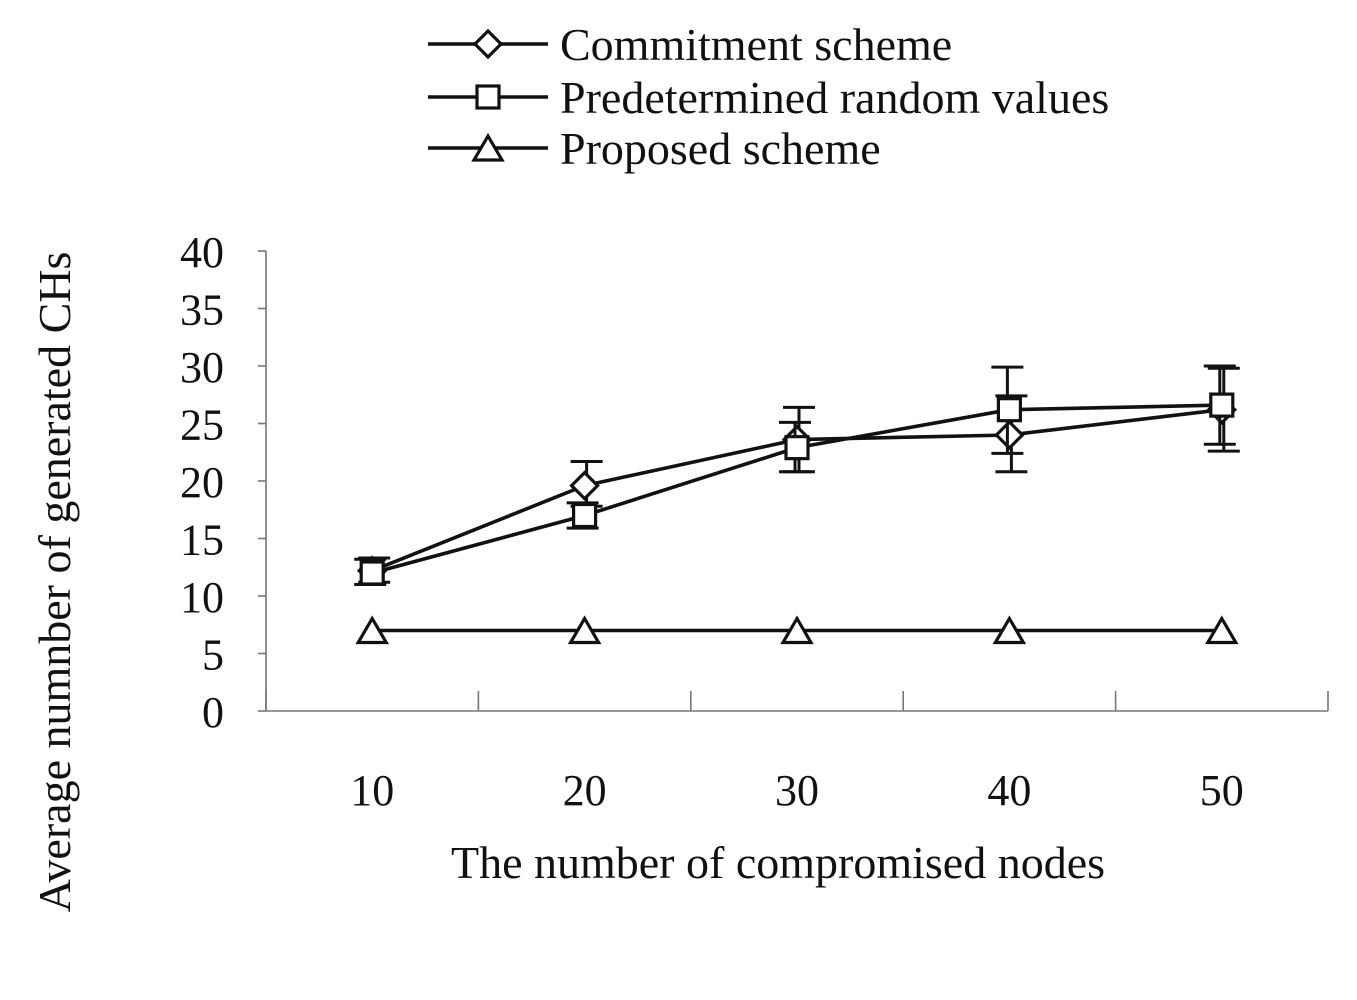 The width and height of the screenshot is (1357, 1000). I want to click on legend-item-square: Predetermined random values, so click(768, 97).